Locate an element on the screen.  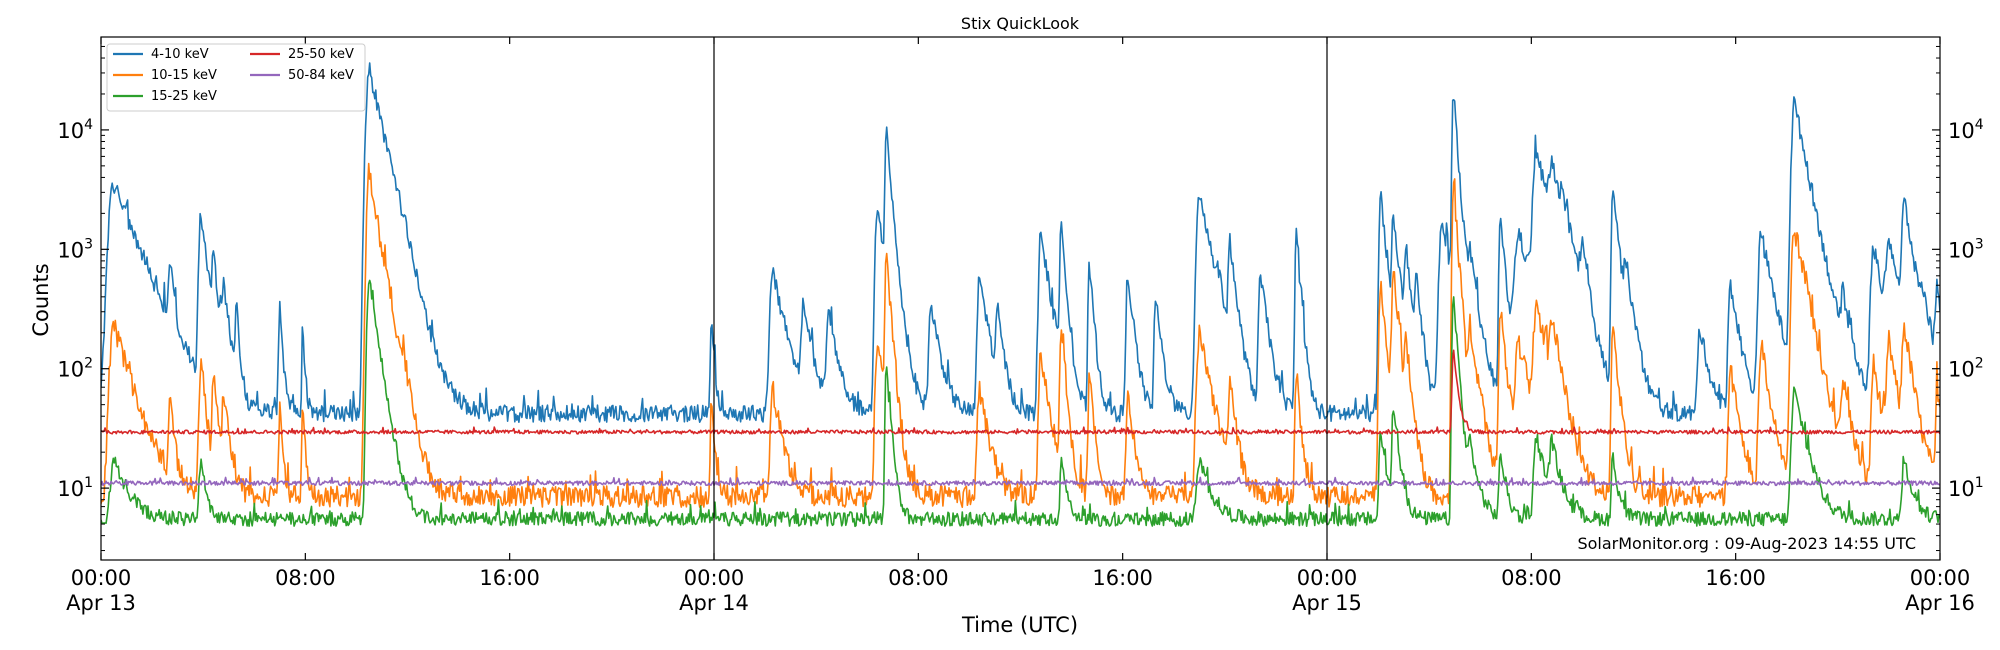
y-tick-label-right: 103 is located at coordinates (1966, 249).